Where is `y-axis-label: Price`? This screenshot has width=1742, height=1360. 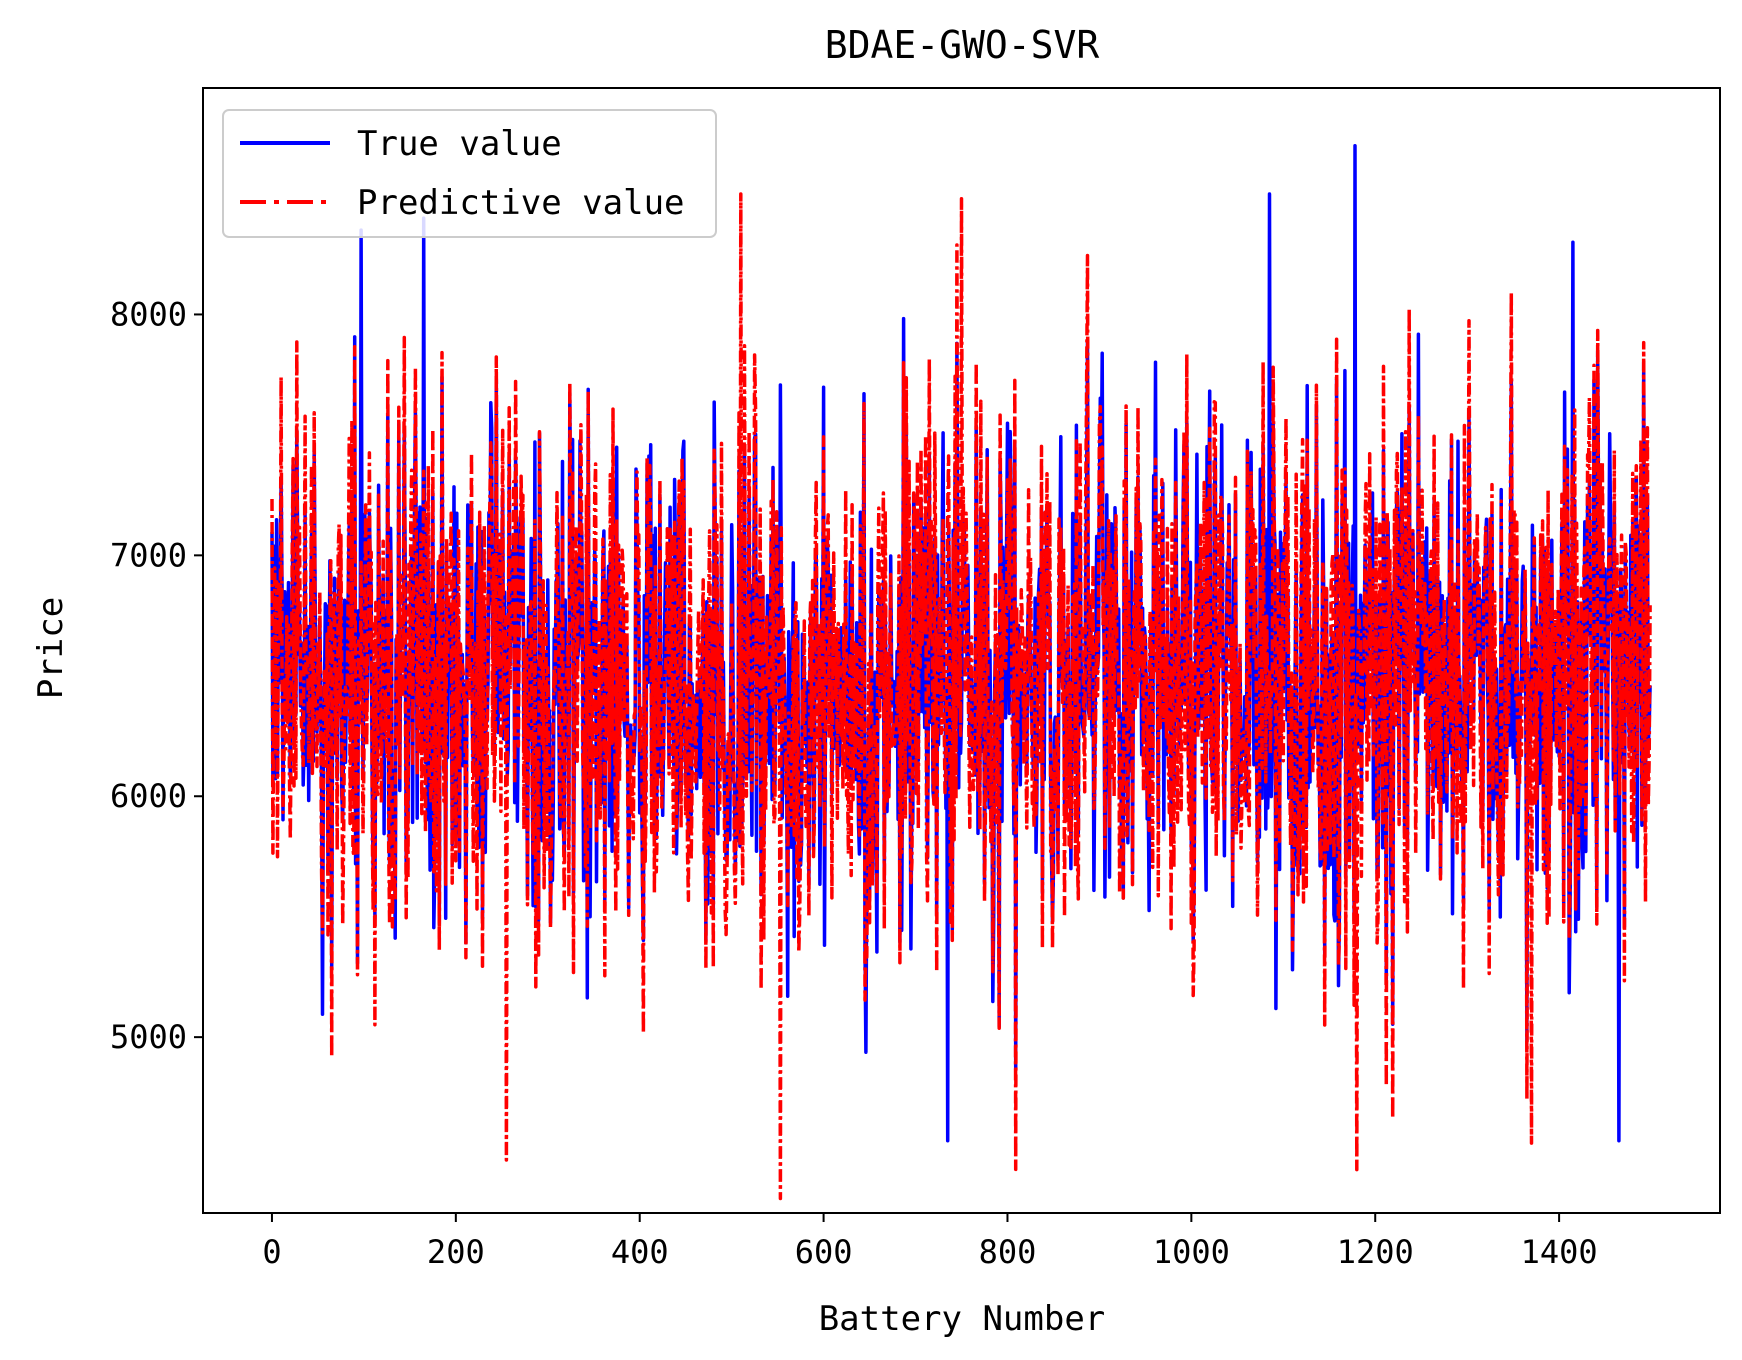 y-axis-label: Price is located at coordinates (51, 648).